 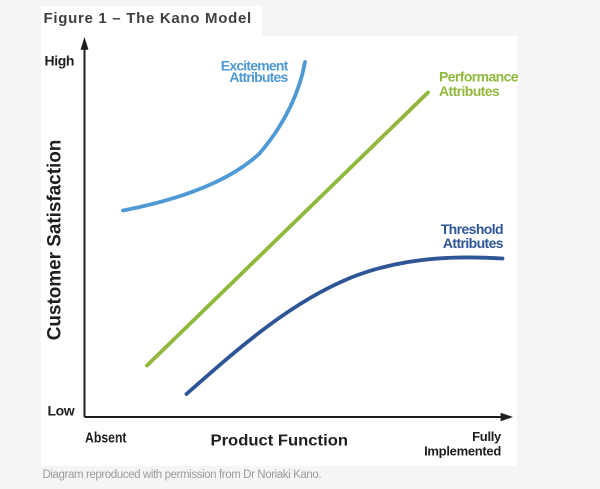 I want to click on svg-text: Customer Satisfaction, so click(x=55, y=240).